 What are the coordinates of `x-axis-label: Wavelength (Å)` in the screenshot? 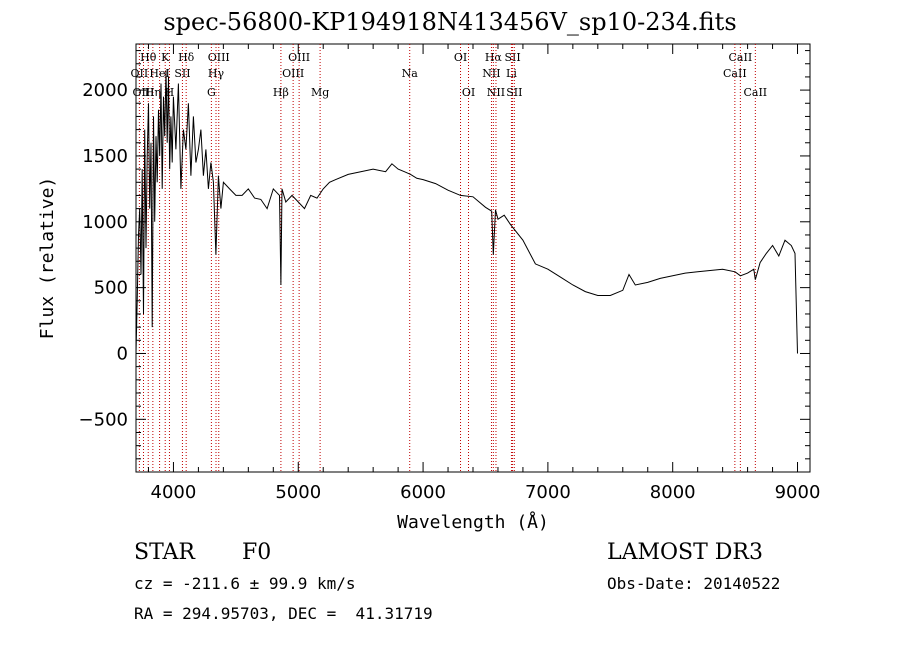 It's located at (473, 522).